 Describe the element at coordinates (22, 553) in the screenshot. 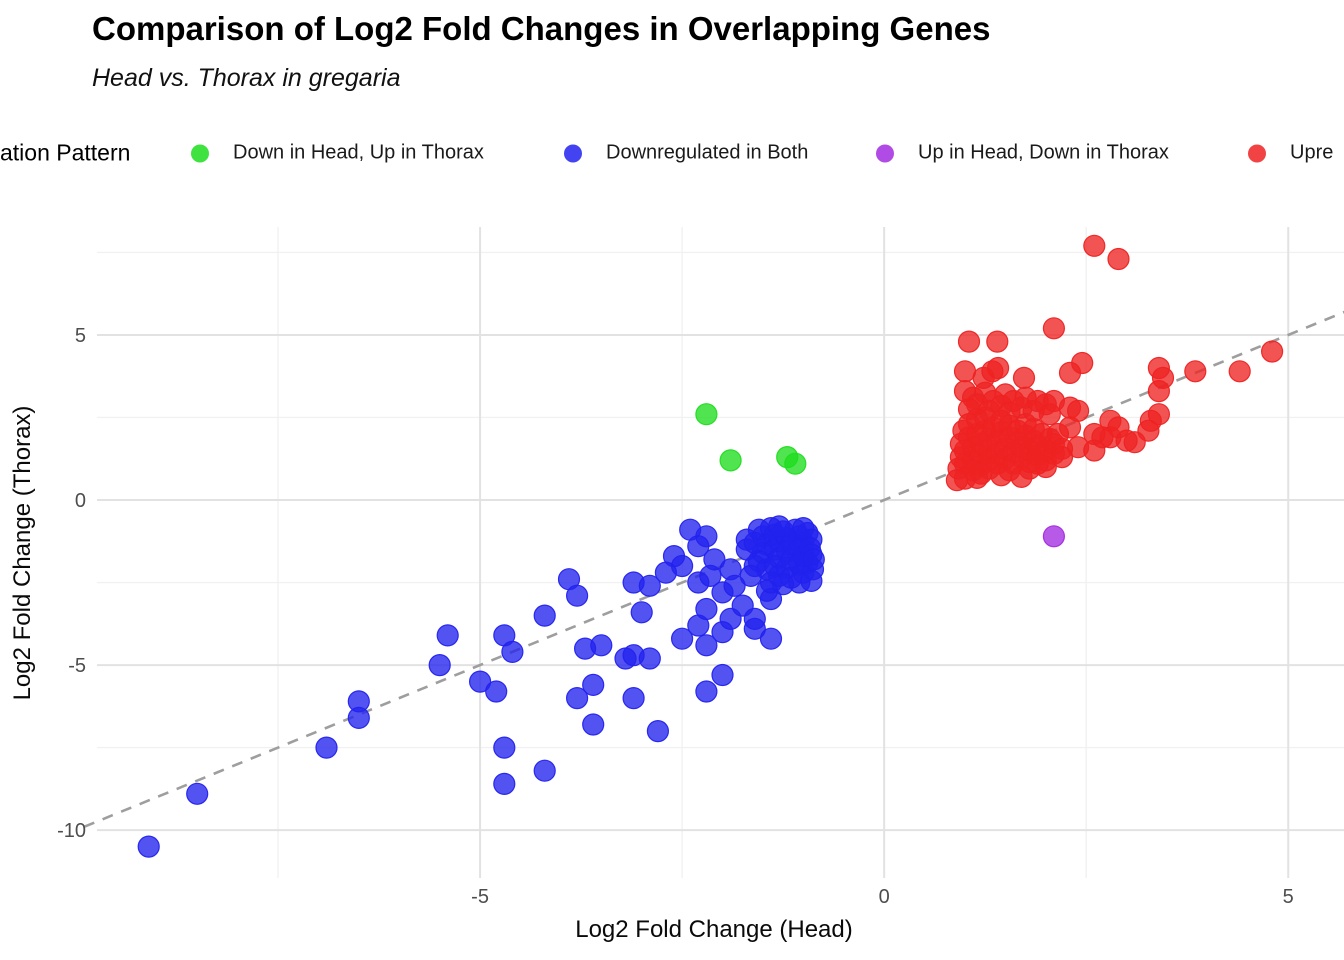

I see `y-axis-title: Log2 Fold Change (Thorax)` at that location.